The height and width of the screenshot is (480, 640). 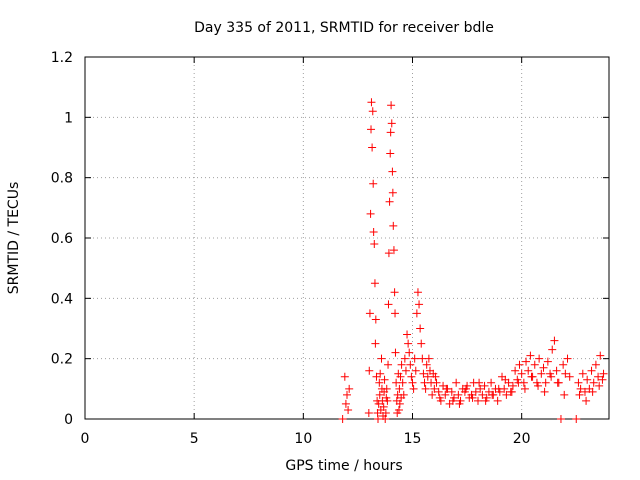 I want to click on x-axis-label: GPS time / hours, so click(x=343, y=466).